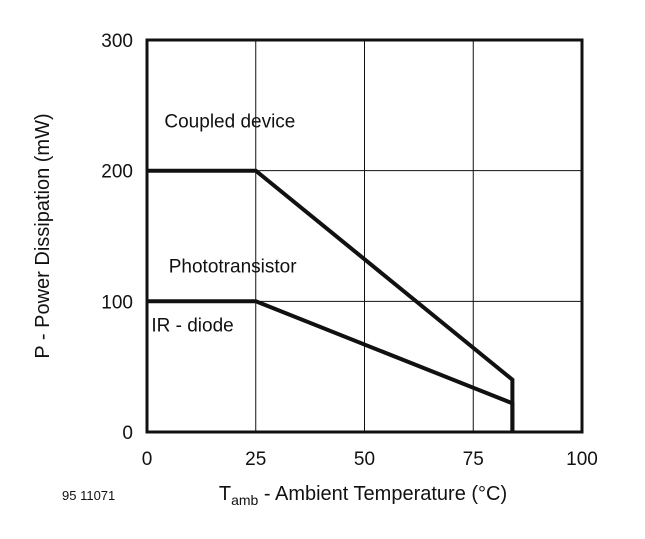  I want to click on x-tick-label: 50, so click(364, 459).